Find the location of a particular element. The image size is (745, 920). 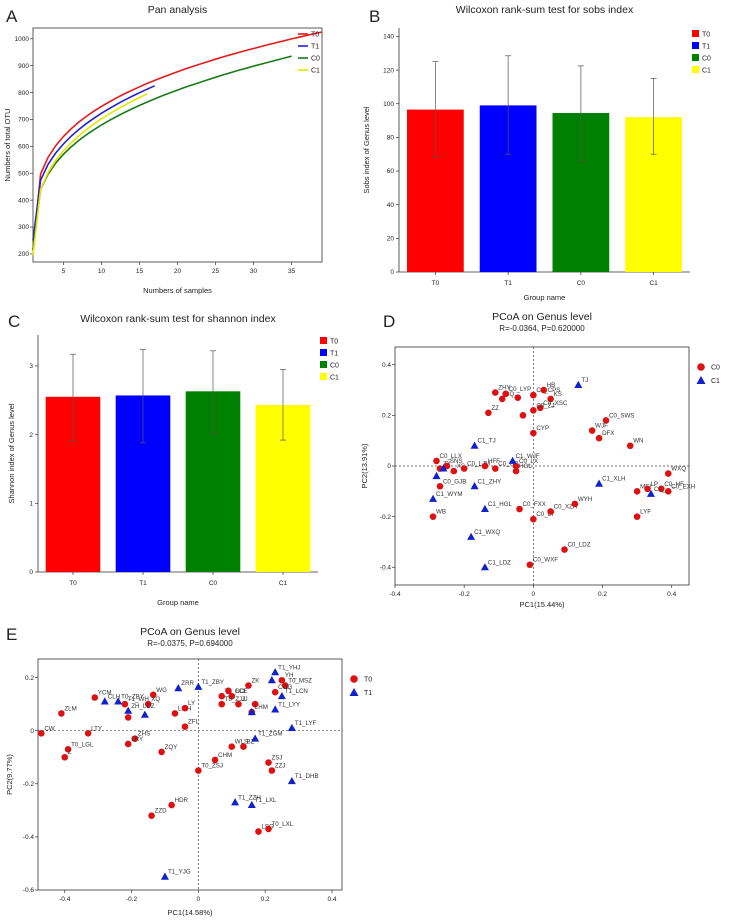

point-label: T1_LCE is located at coordinates (236, 691).